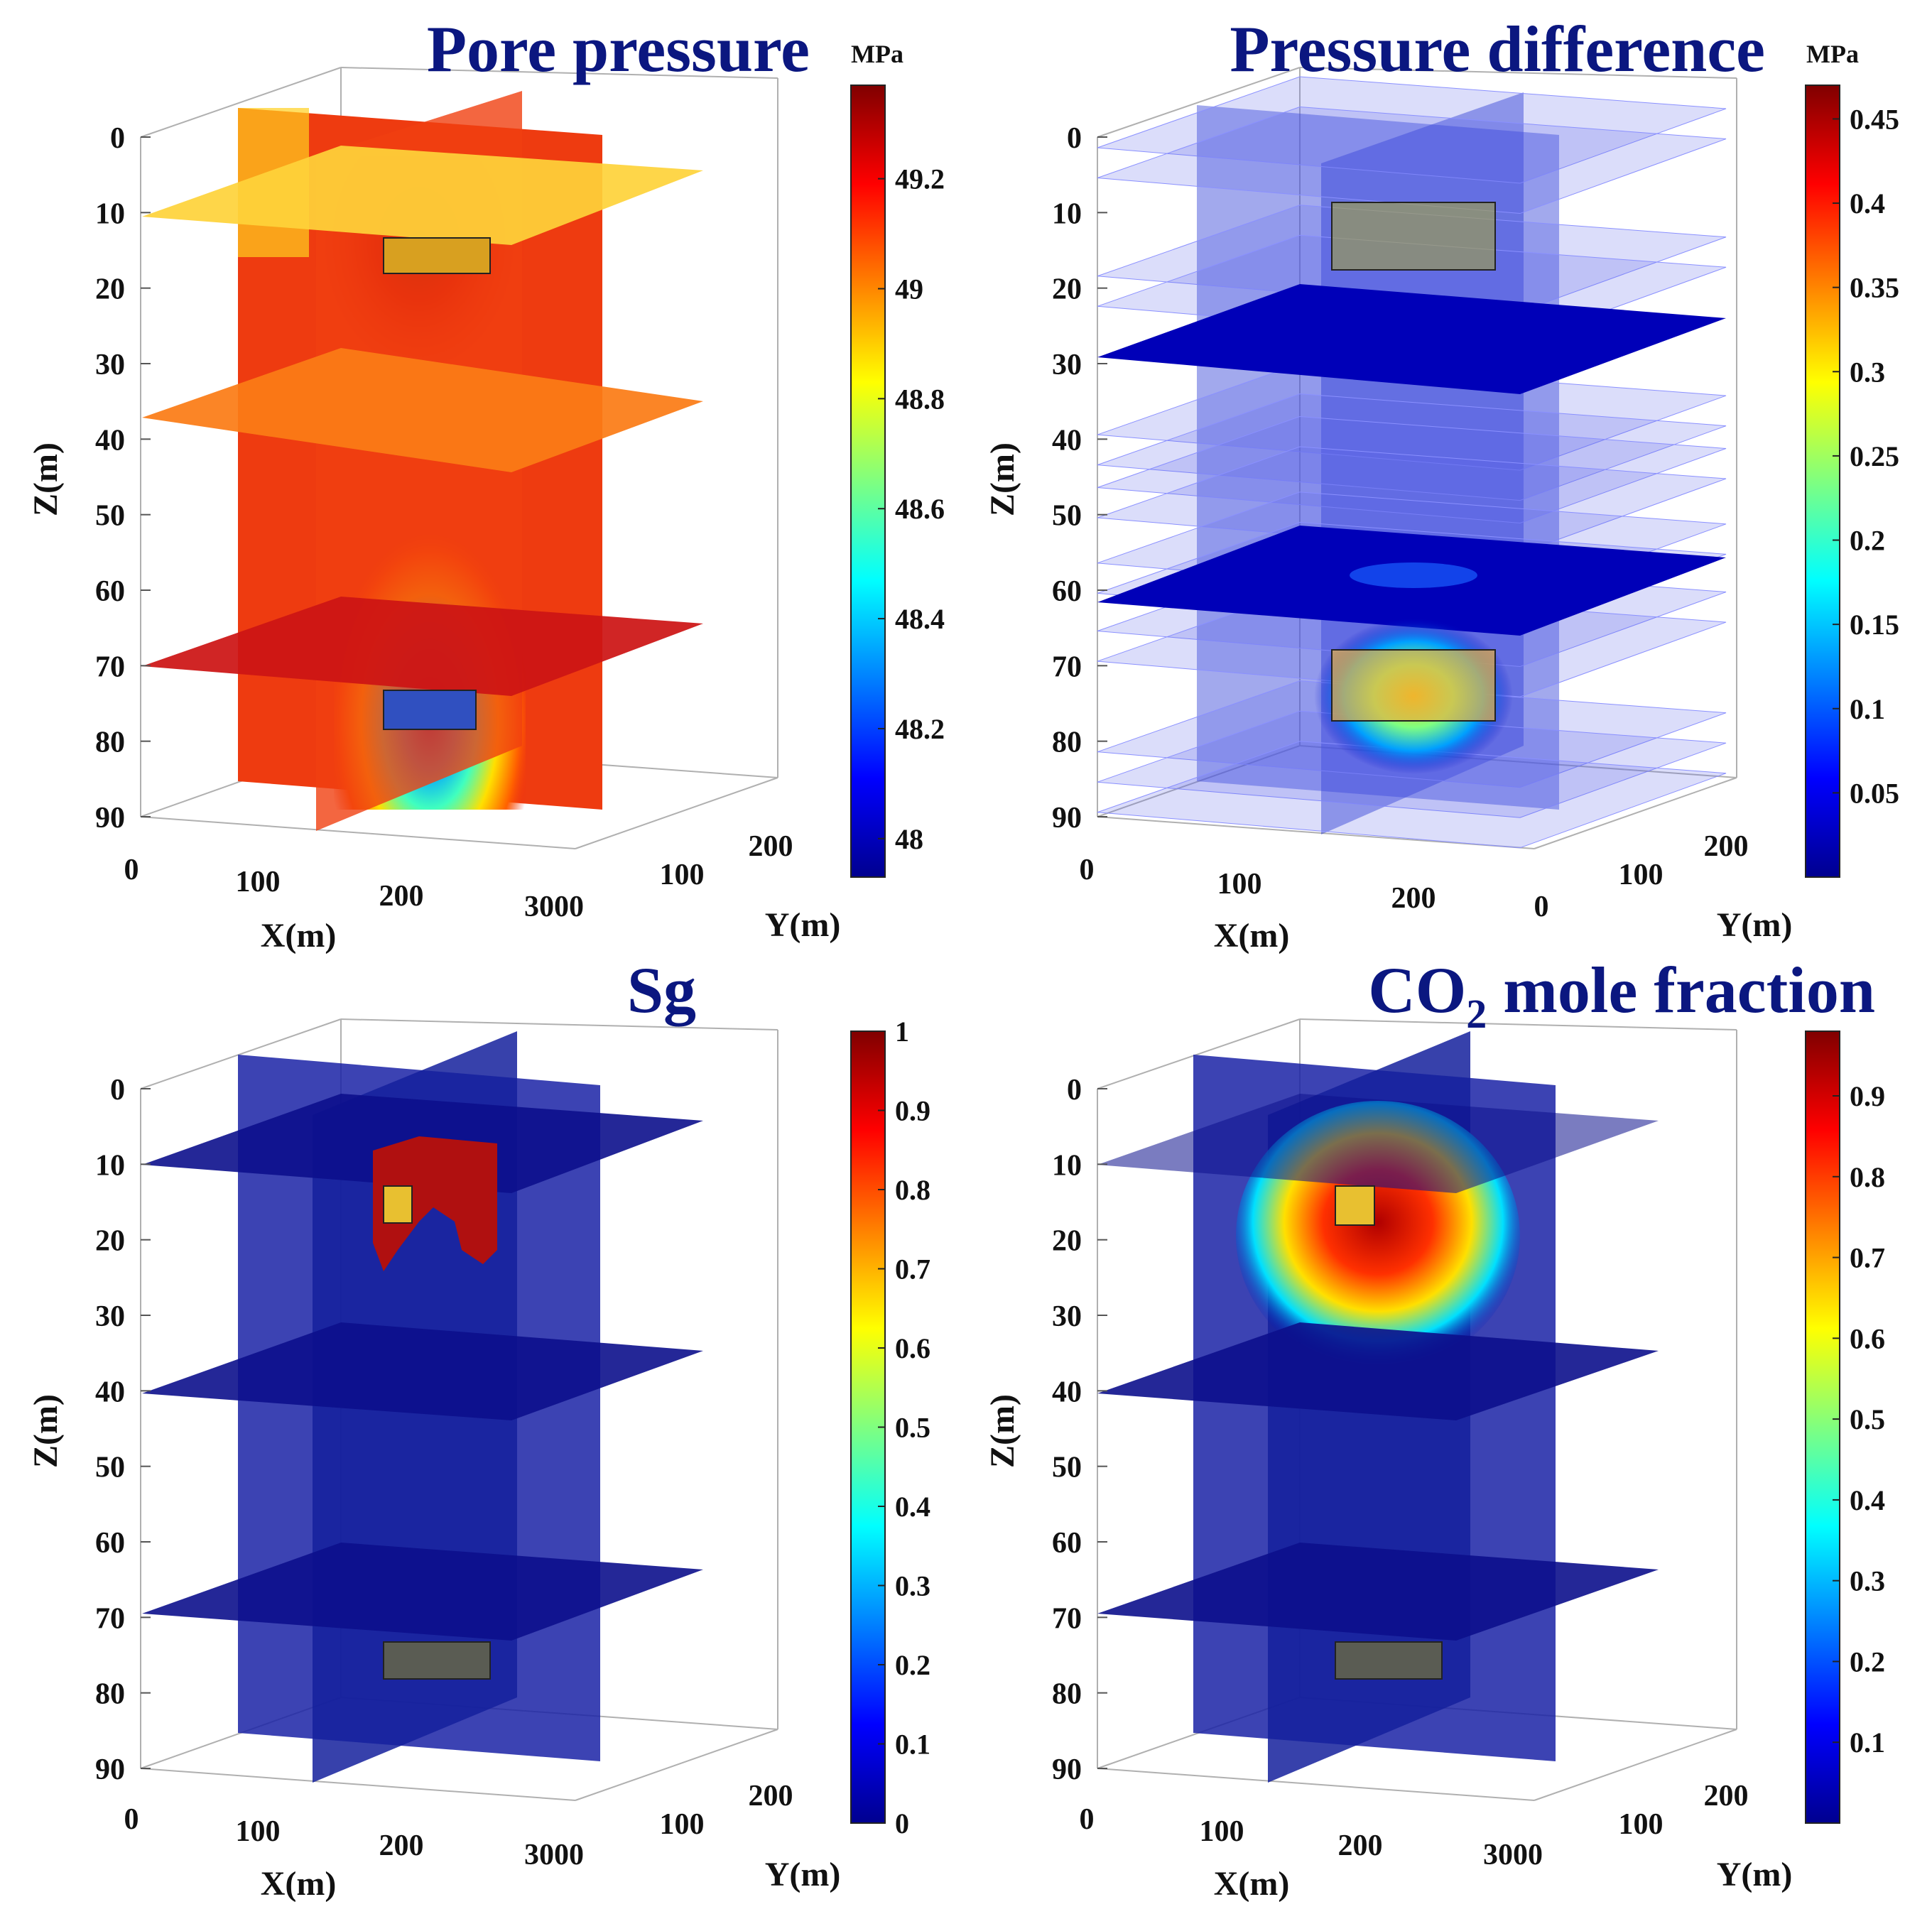  Describe the element at coordinates (920, 509) in the screenshot. I see `colorbar-tick: 48.6` at that location.